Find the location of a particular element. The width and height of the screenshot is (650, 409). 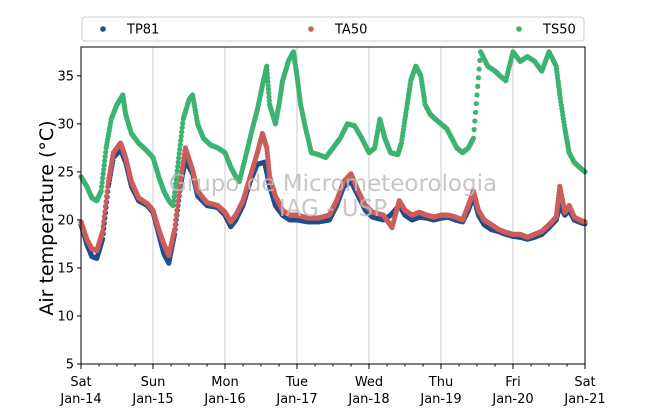

x-tick-date: Jan-14 is located at coordinates (80, 399).